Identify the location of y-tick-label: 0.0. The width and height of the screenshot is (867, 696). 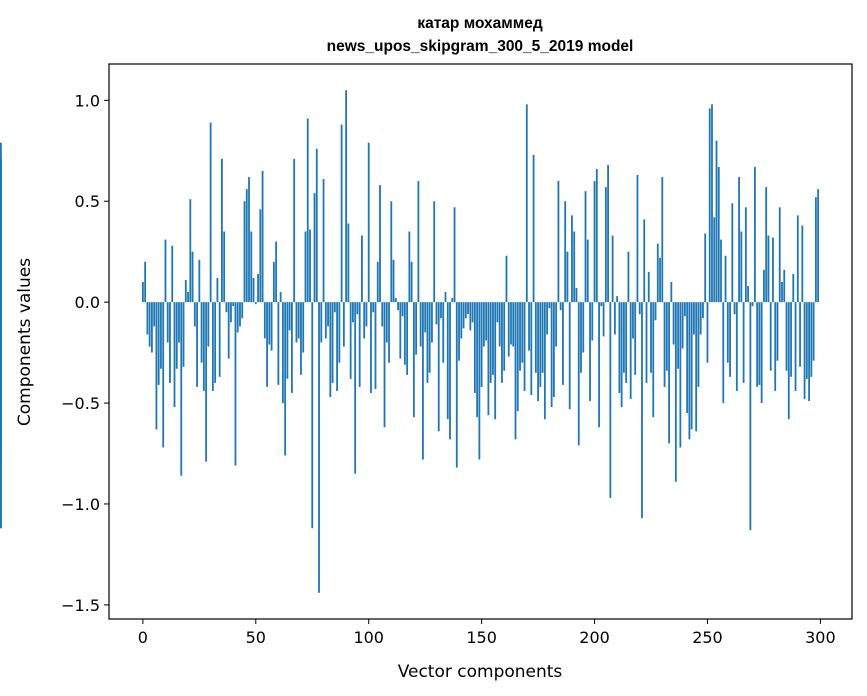
(87, 302).